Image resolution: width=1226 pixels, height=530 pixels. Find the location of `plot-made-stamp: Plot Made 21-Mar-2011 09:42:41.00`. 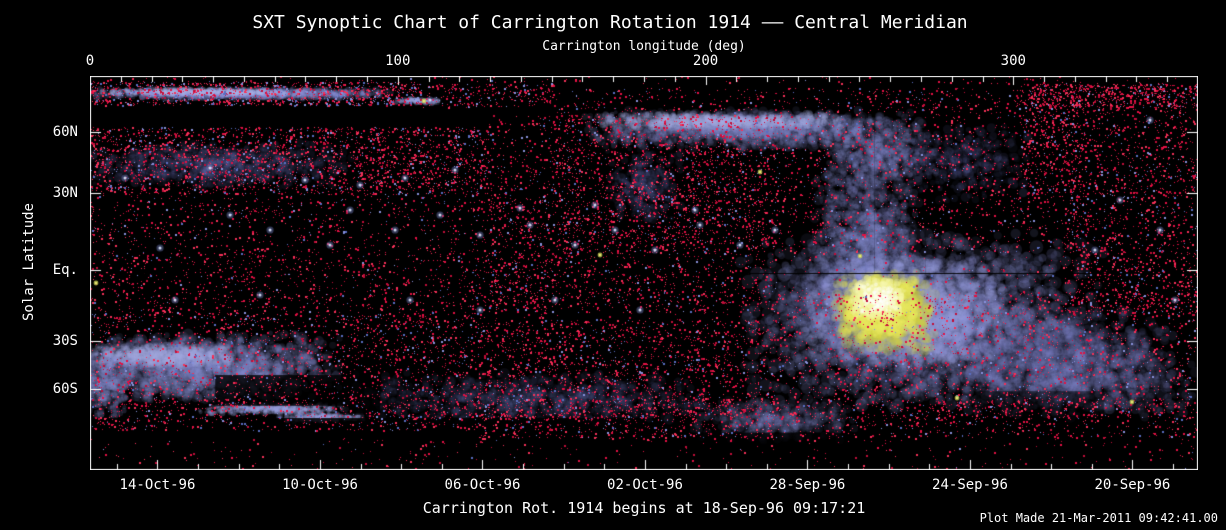

plot-made-stamp: Plot Made 21-Mar-2011 09:42:41.00 is located at coordinates (1098, 518).